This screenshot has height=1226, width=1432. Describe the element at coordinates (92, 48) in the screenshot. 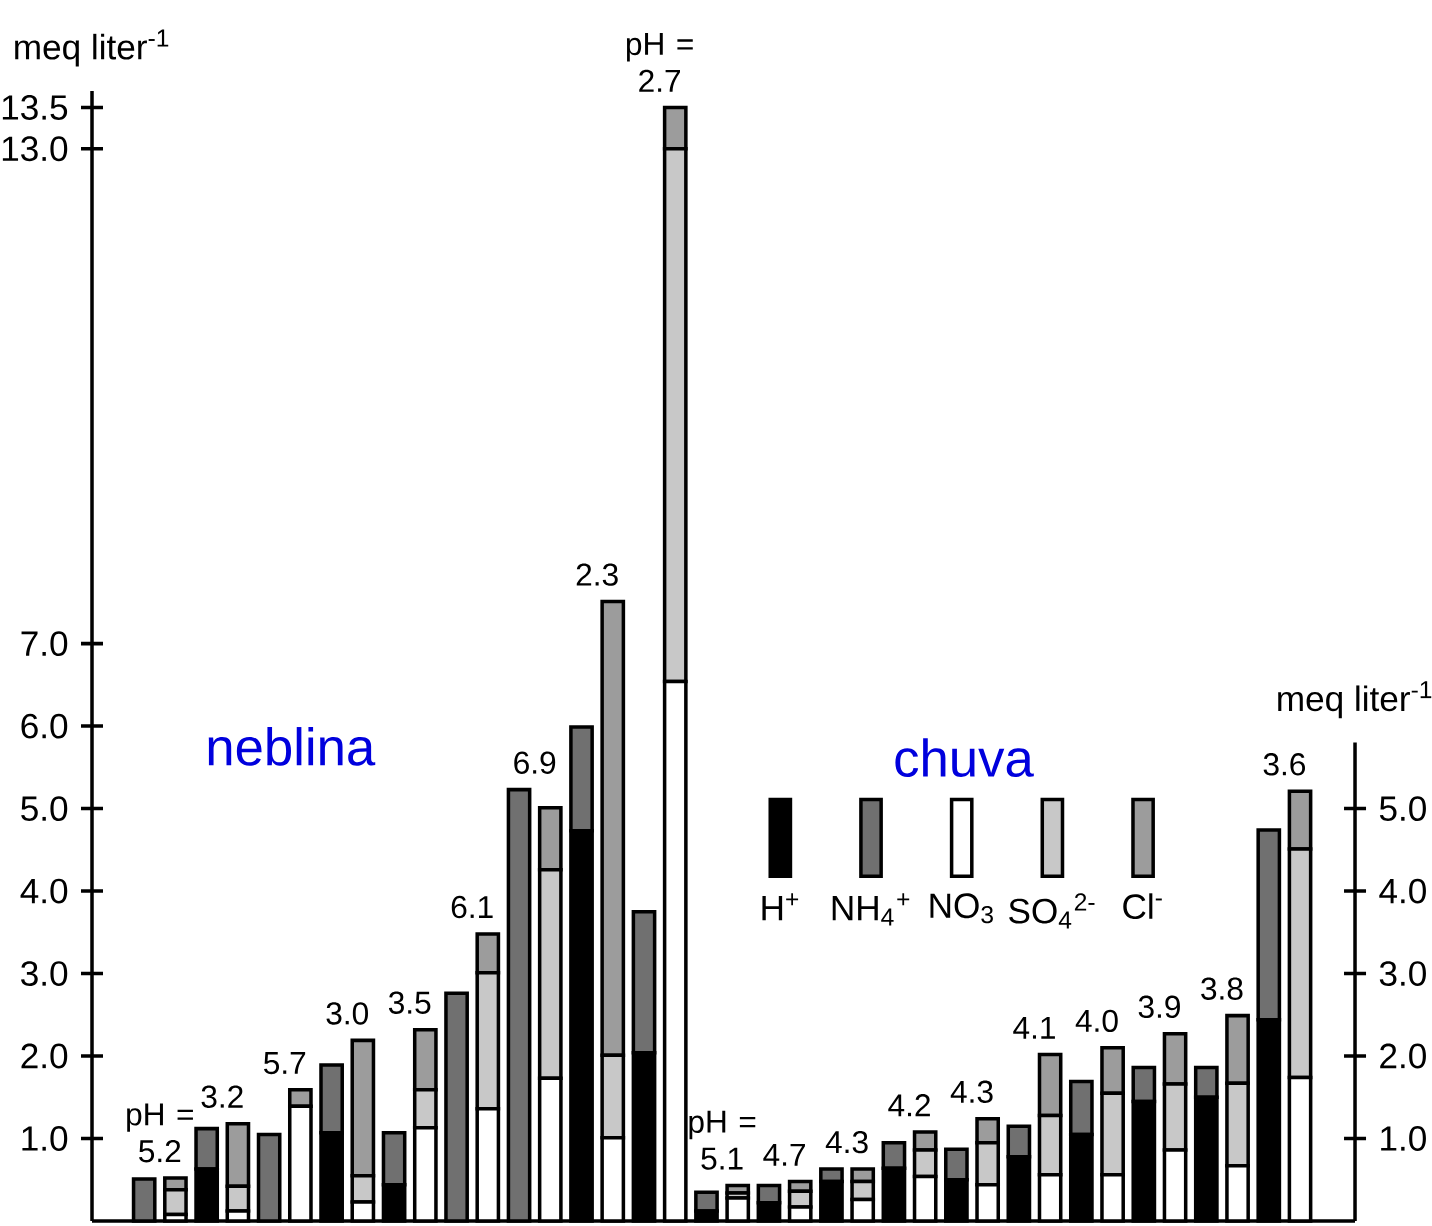

I see `y-axis-title: meq liter$^{-1}$` at that location.